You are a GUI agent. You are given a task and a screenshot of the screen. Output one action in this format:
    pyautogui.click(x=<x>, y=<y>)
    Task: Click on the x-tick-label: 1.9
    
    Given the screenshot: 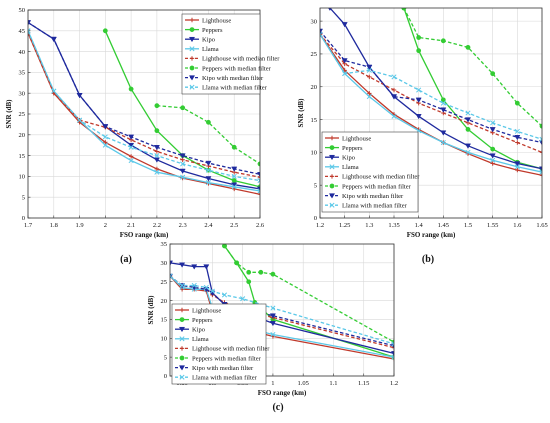 What is the action you would take?
    pyautogui.click(x=79, y=225)
    